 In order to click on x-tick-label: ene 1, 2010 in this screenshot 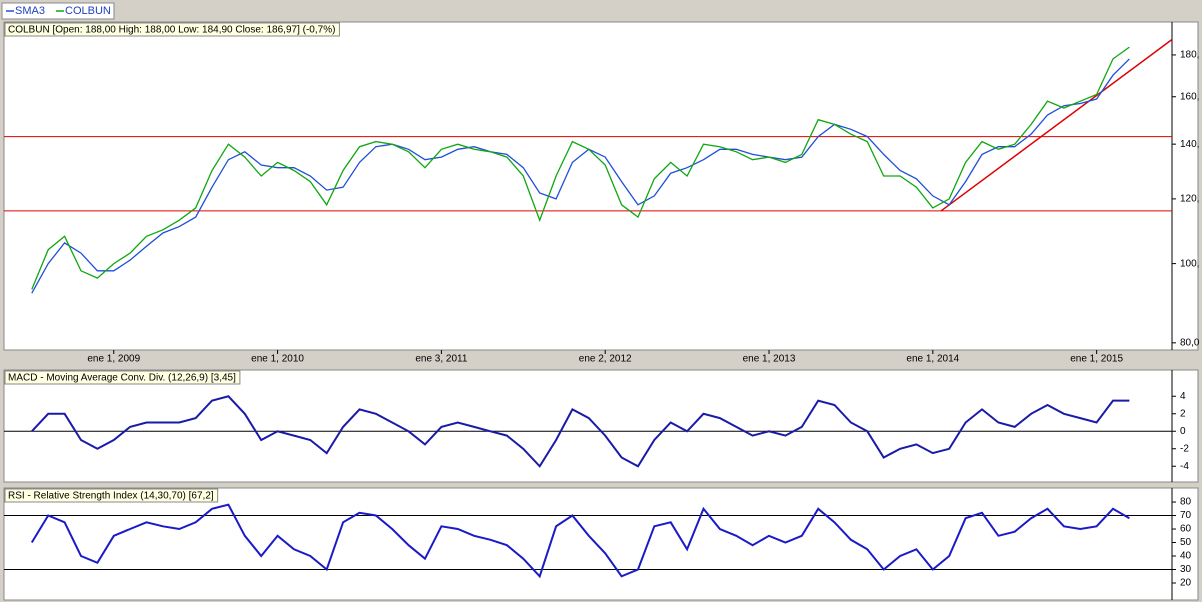, I will do `click(277, 359)`.